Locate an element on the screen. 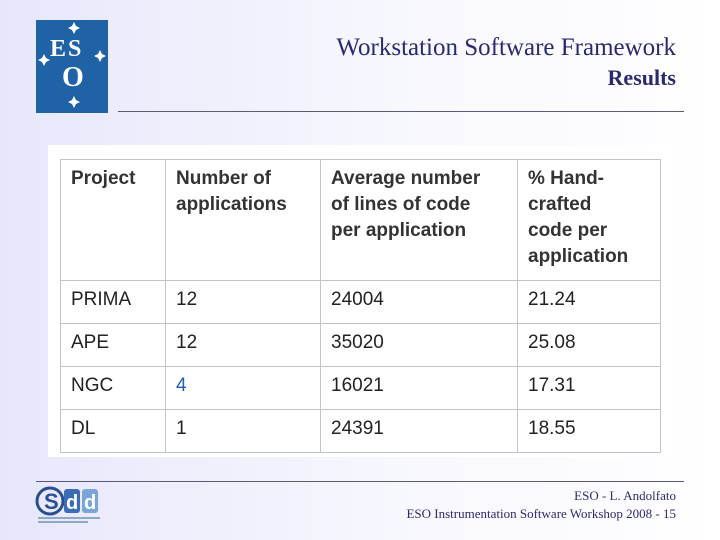 This screenshot has width=720, height=540. header-text: application is located at coordinates (578, 256).